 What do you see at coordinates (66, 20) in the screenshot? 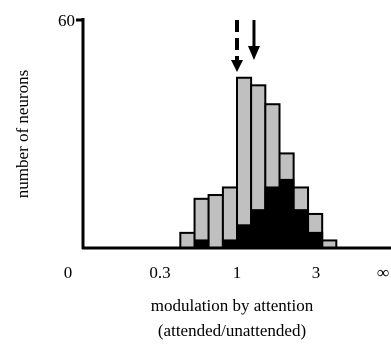
I see `y-tick-label: 60` at bounding box center [66, 20].